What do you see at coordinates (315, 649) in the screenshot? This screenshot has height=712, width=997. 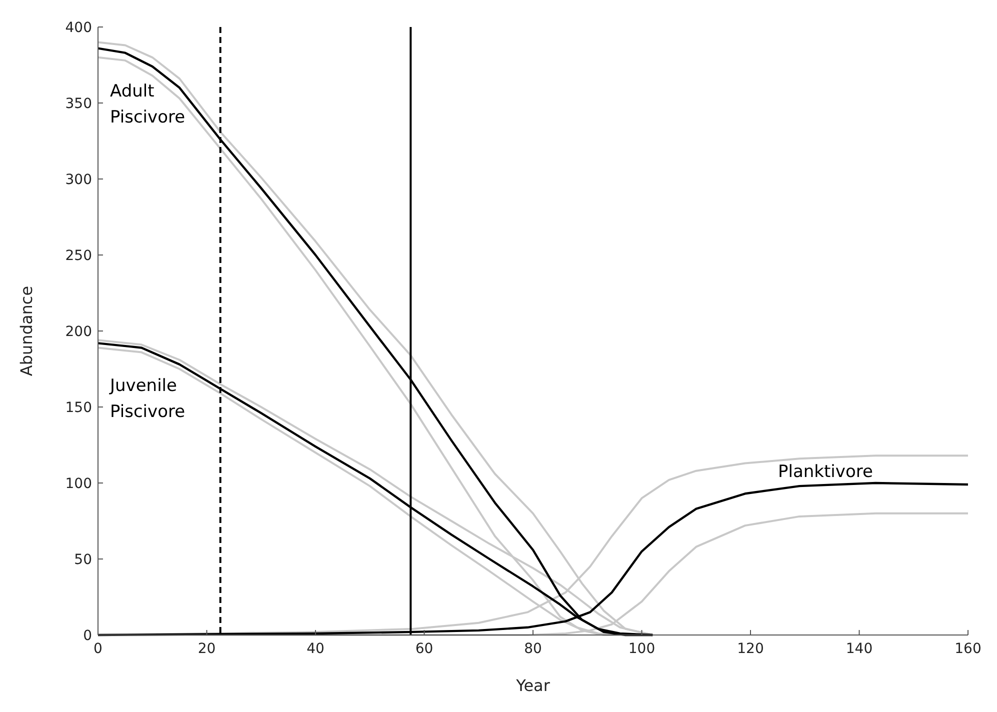 I see `x-tick-label: 40` at bounding box center [315, 649].